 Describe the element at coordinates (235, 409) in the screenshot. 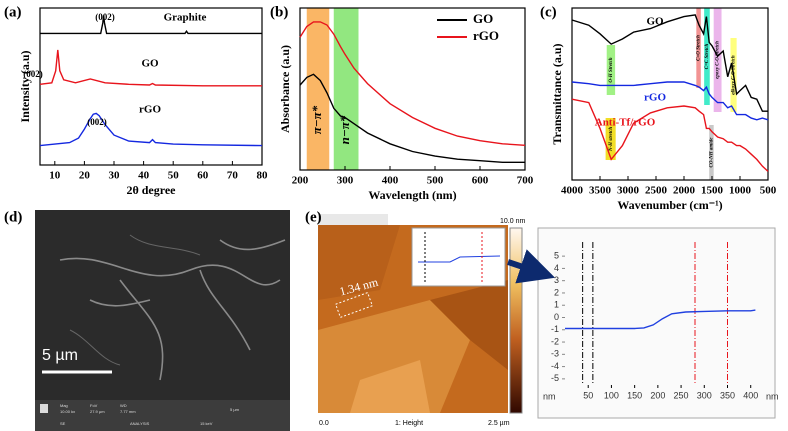

I see `info-text: 5 µm` at that location.